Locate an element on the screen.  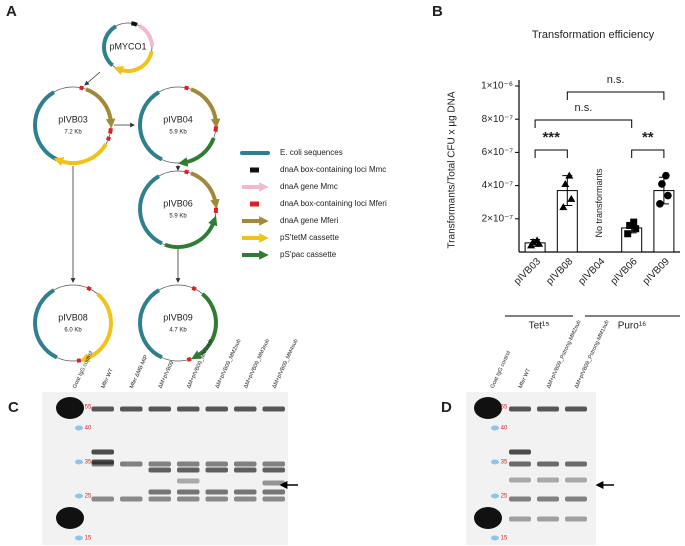
lane-label: ΔM+pIVB09_MM1sub is located at coordinates (200, 363).